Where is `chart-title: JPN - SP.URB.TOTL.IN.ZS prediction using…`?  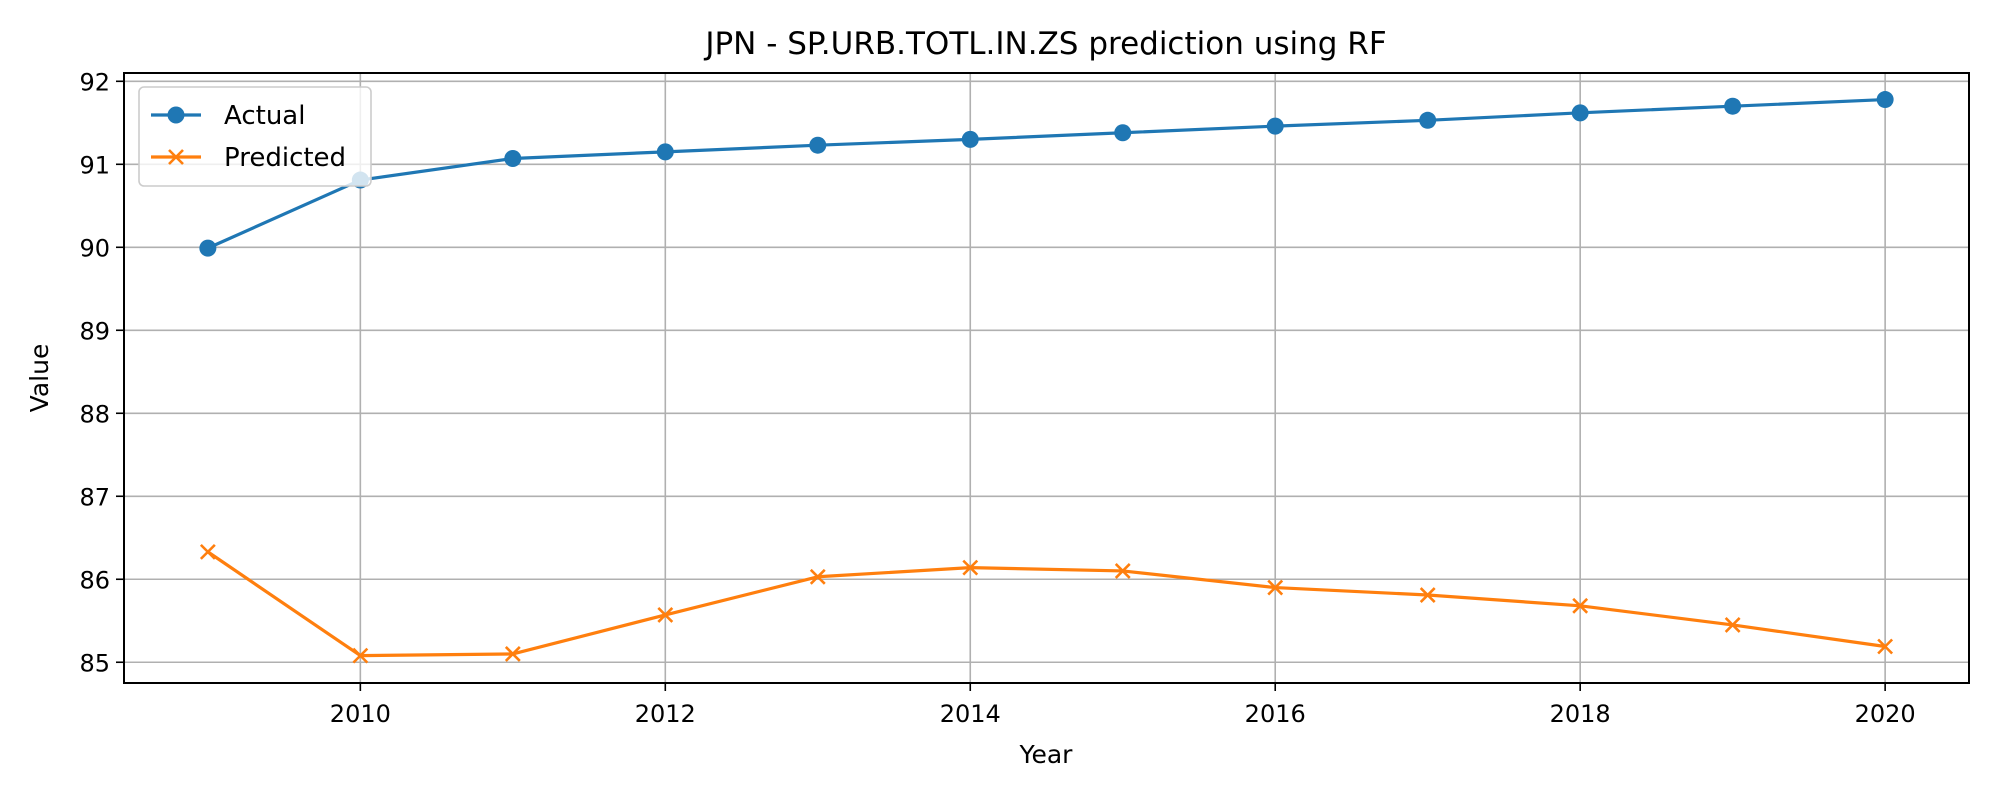 chart-title: JPN - SP.URB.TOTL.IN.ZS prediction using… is located at coordinates (1044, 44).